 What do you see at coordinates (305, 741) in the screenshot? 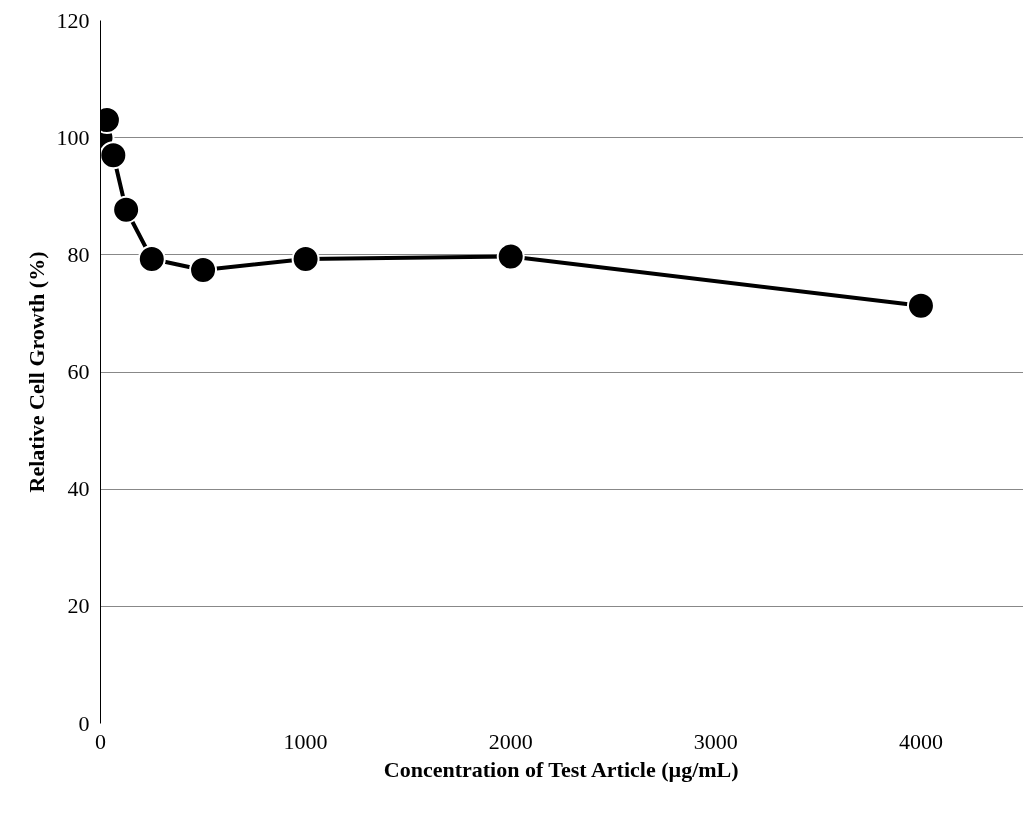
I see `x-tick-label: 1000` at bounding box center [305, 741].